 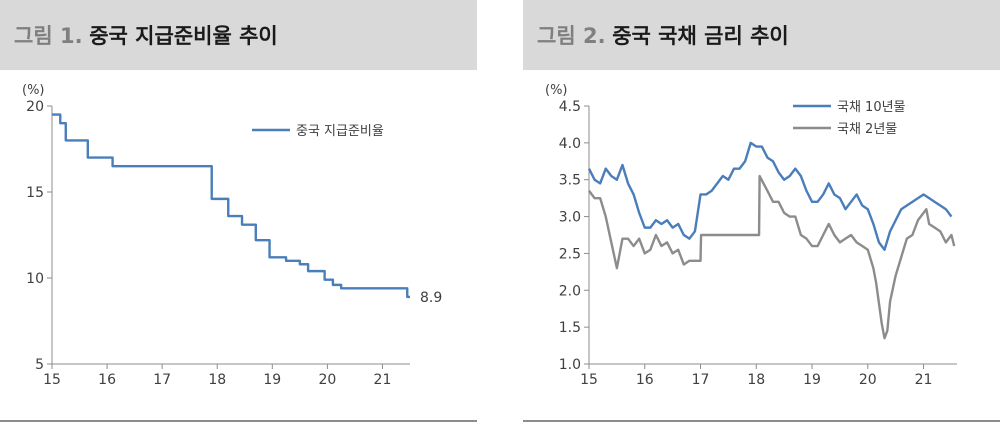 What do you see at coordinates (39, 365) in the screenshot?
I see `y-tick-label: 5` at bounding box center [39, 365].